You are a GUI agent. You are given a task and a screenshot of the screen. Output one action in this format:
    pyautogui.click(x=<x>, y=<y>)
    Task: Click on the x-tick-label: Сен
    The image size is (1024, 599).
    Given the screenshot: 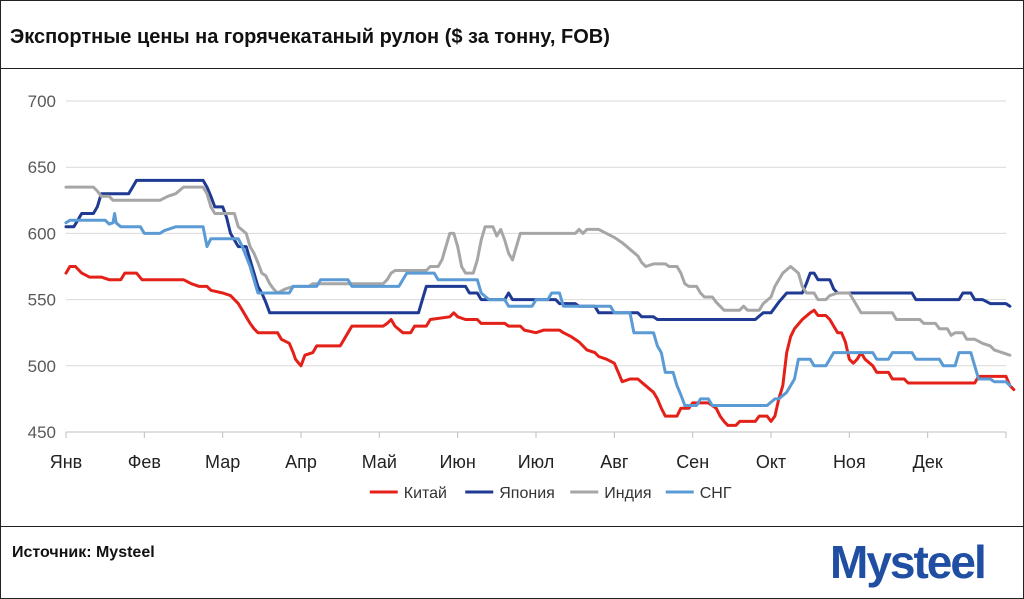 What is the action you would take?
    pyautogui.click(x=692, y=462)
    